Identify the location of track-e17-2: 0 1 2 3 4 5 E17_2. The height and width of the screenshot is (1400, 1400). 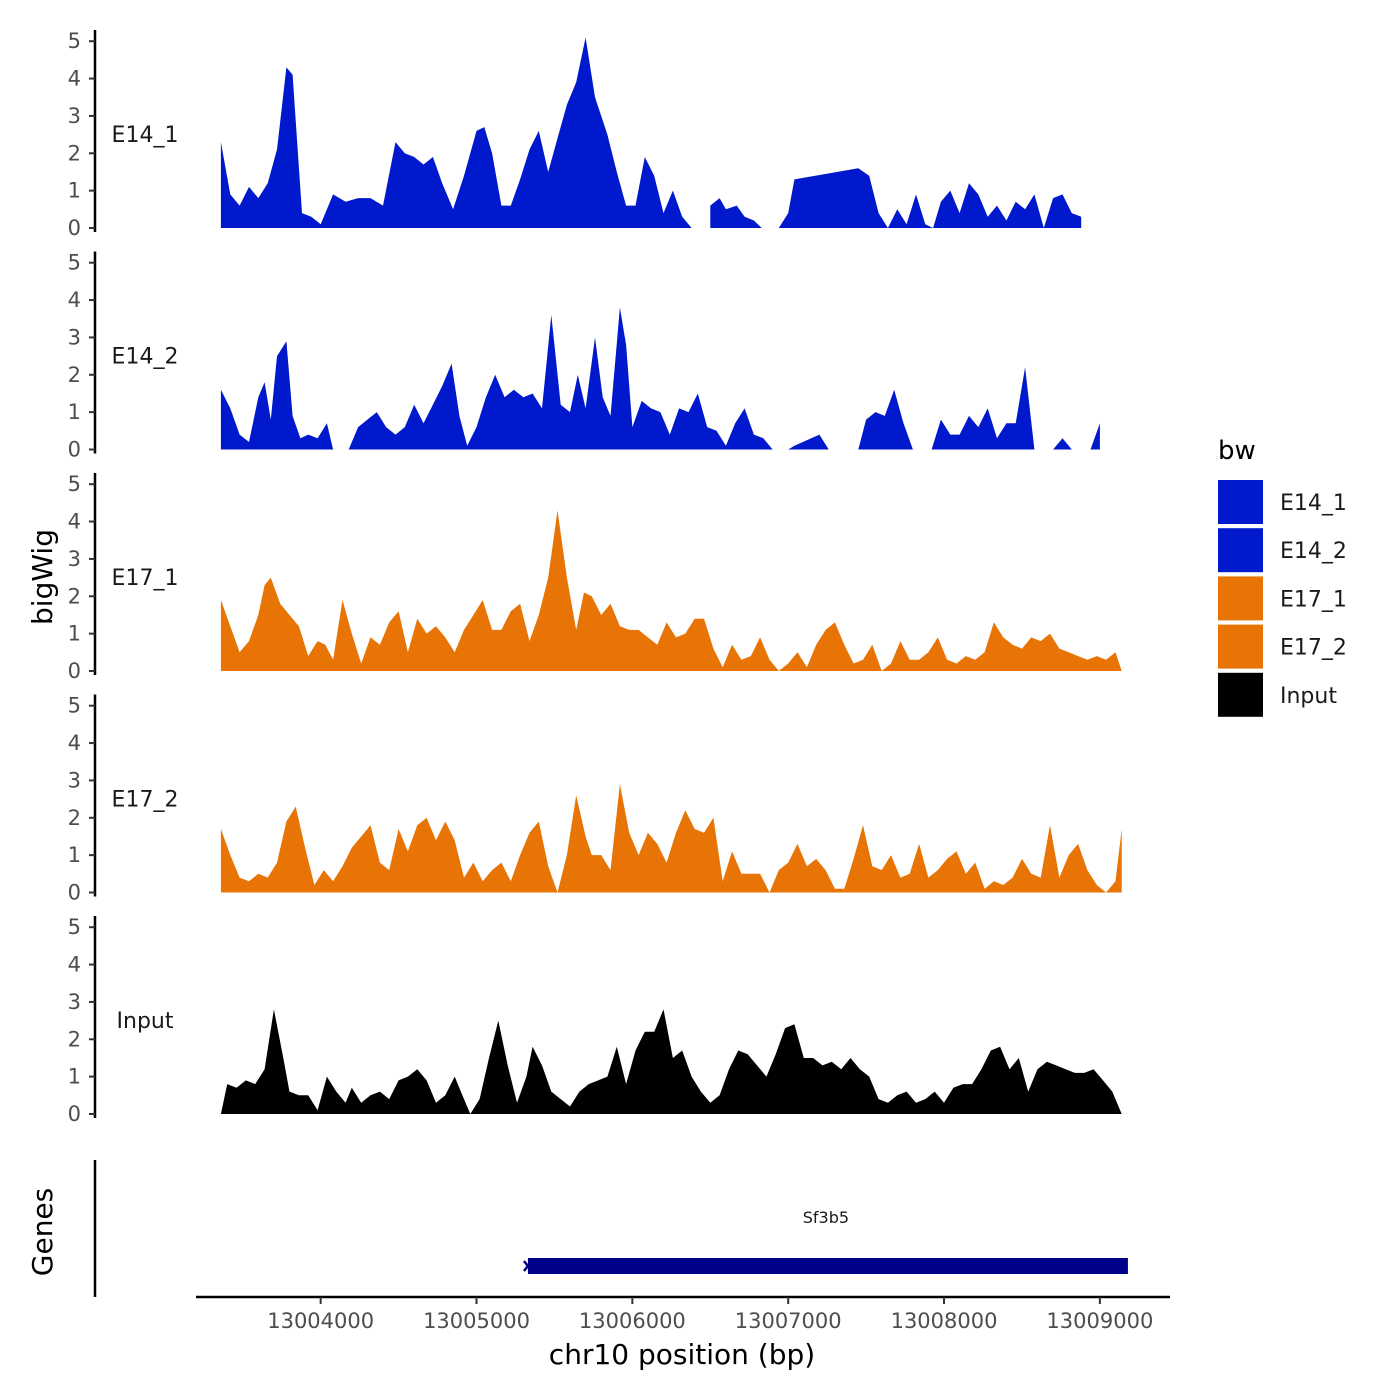
(595, 799).